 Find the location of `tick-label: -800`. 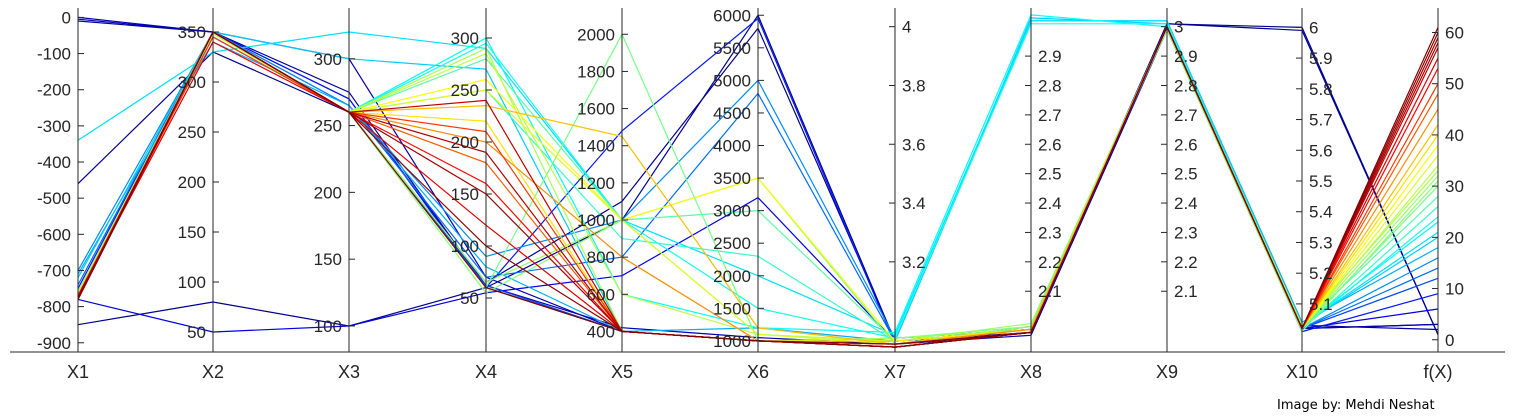

tick-label: -800 is located at coordinates (54, 307).